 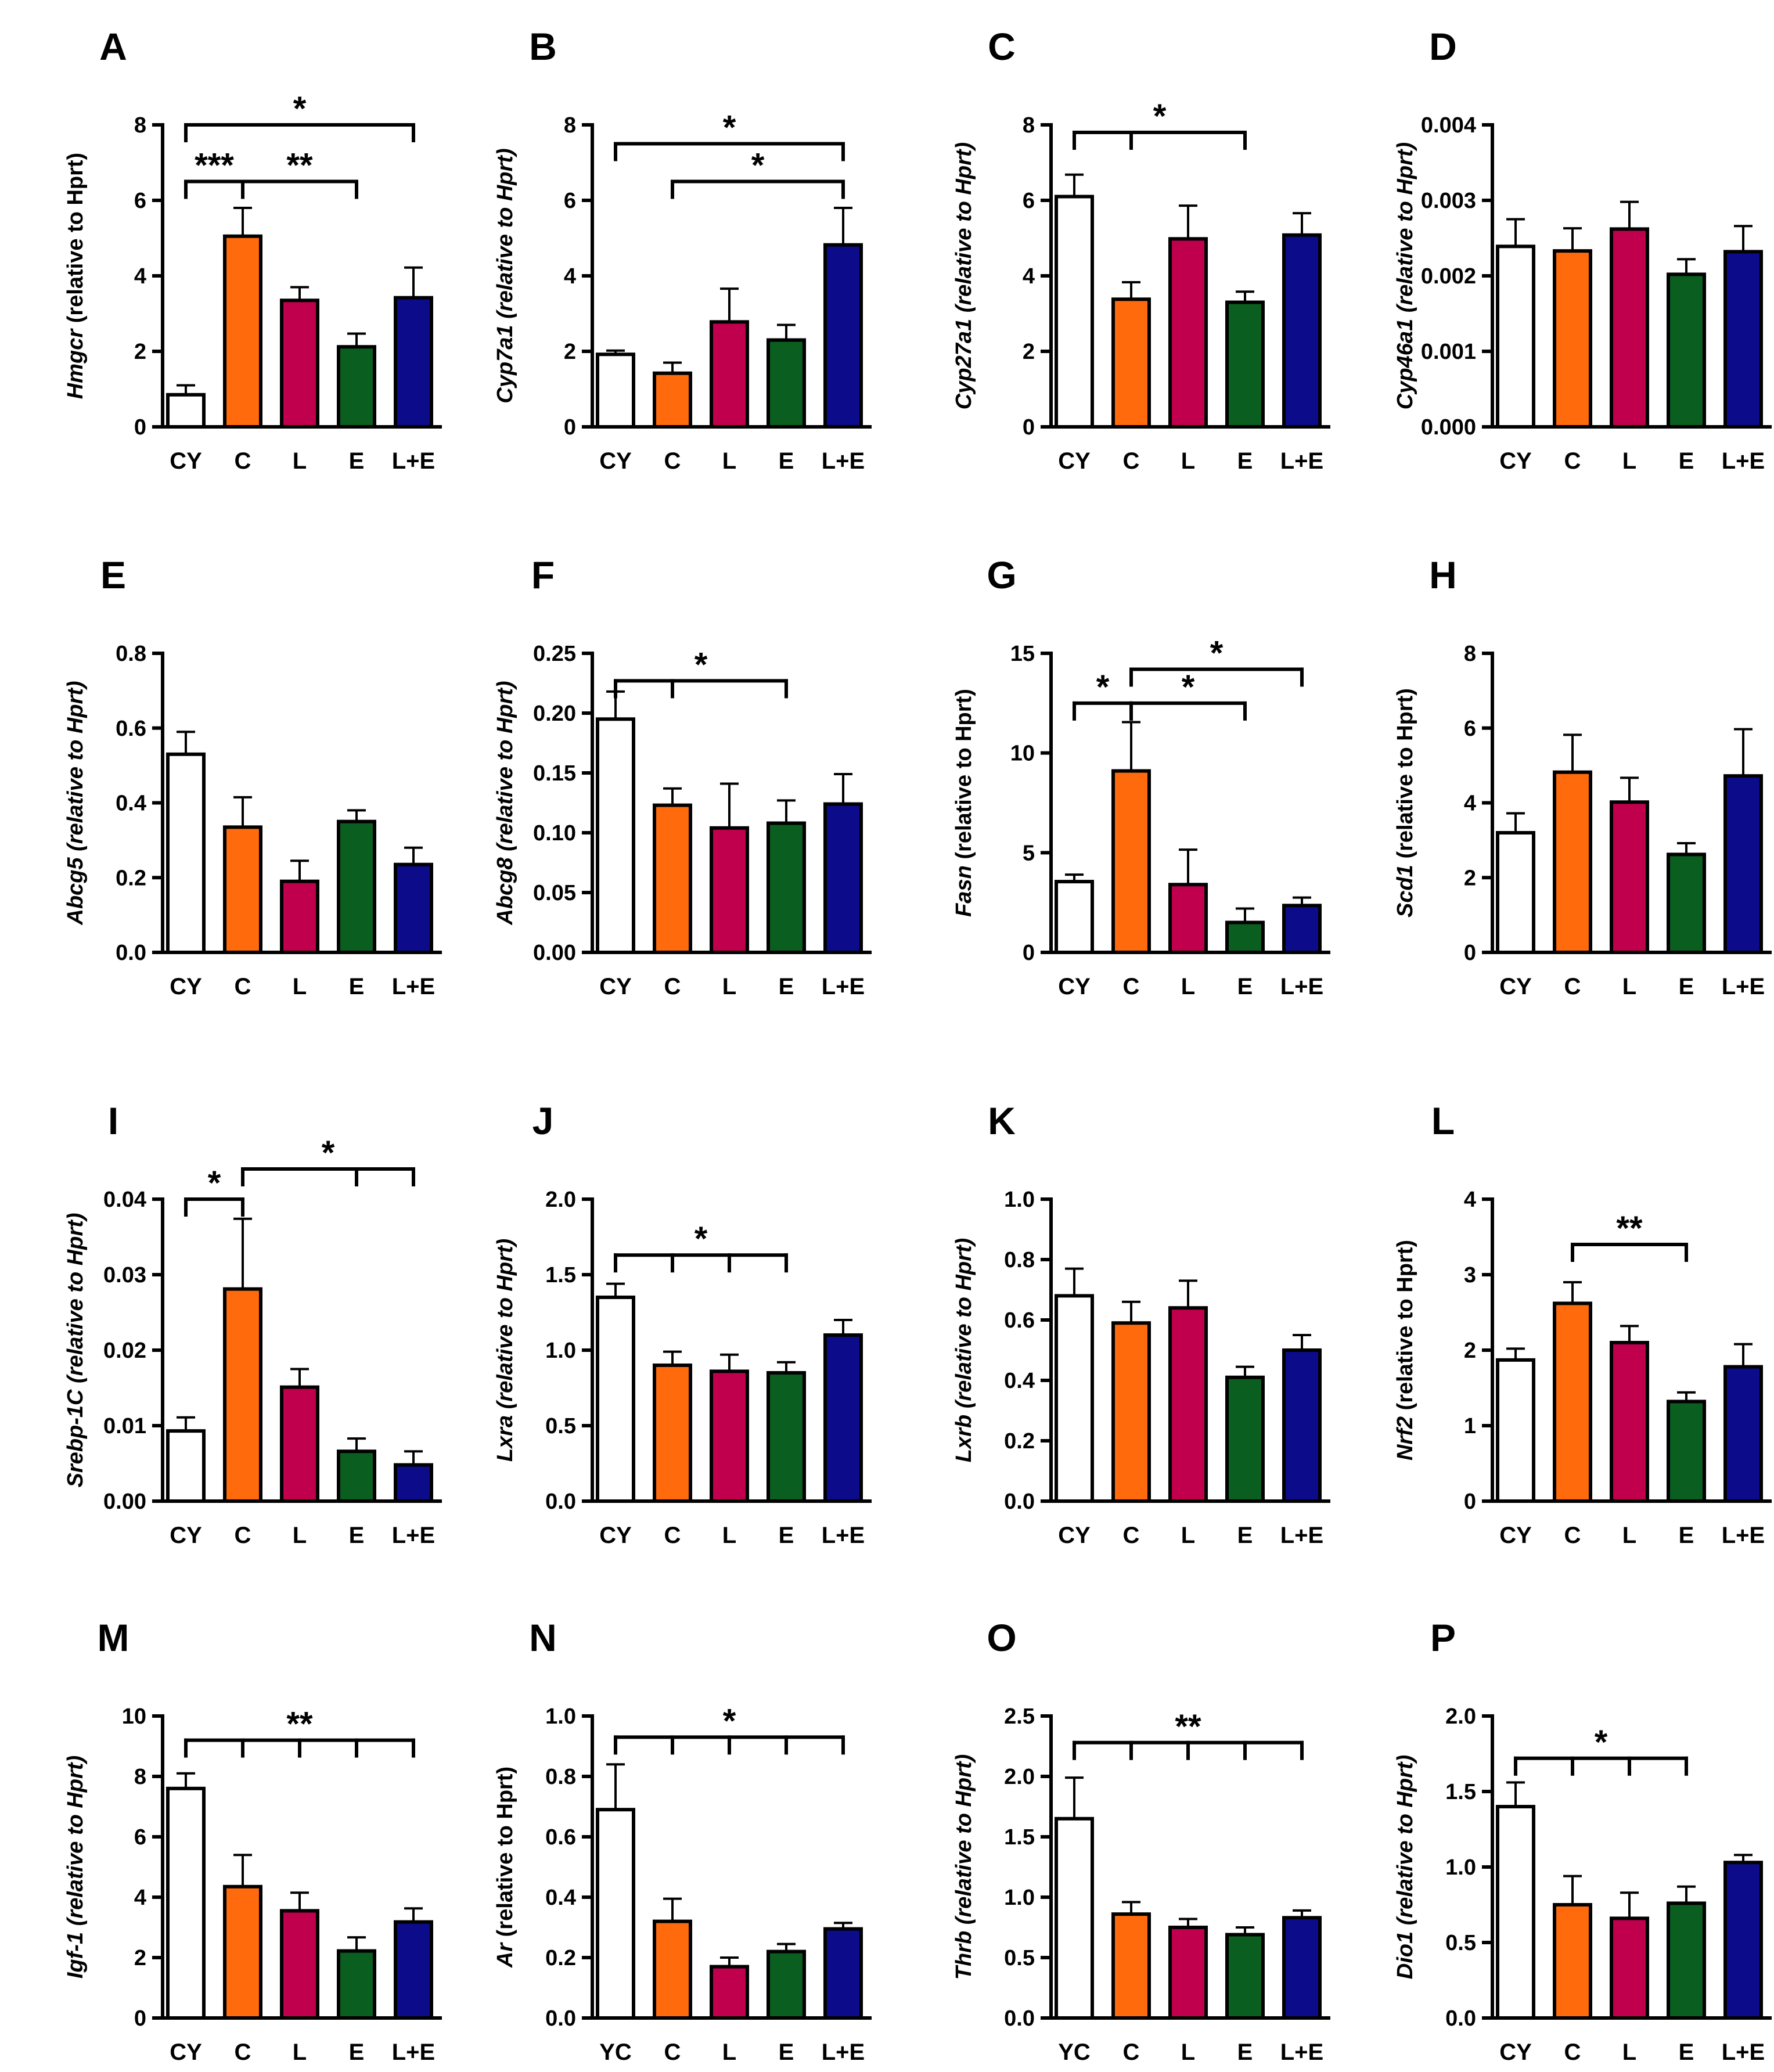 What do you see at coordinates (1022, 654) in the screenshot?
I see `panel-g-y-tick-label: 15` at bounding box center [1022, 654].